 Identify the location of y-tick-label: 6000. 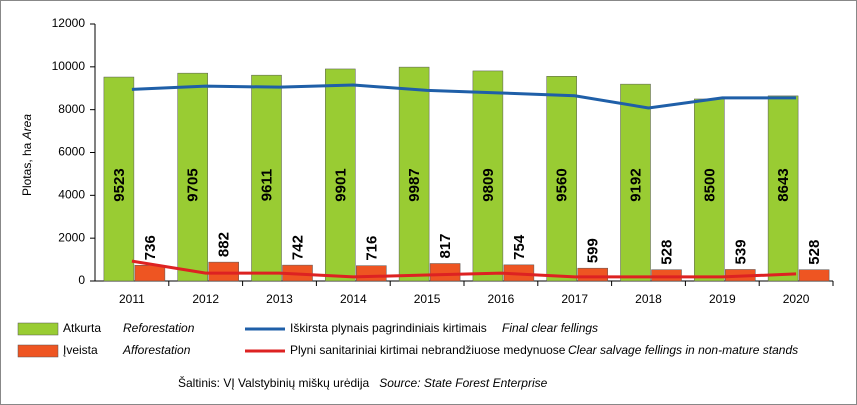
(71, 152).